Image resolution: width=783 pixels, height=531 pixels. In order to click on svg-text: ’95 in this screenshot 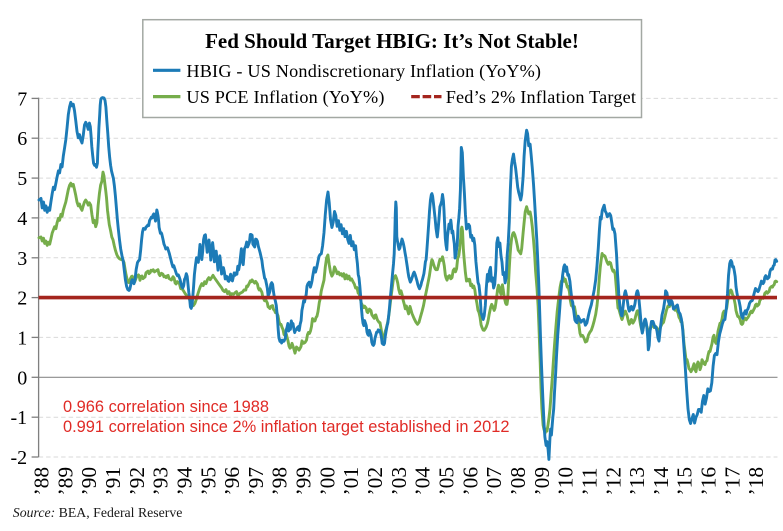, I will do `click(208, 481)`.